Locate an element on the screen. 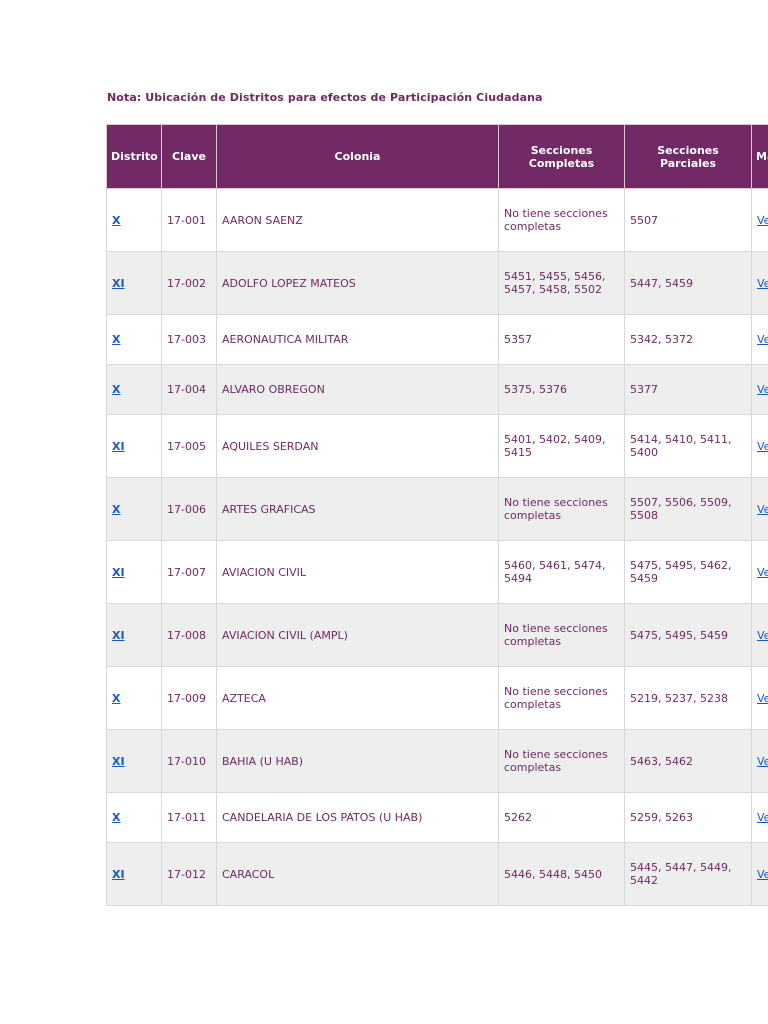 Image resolution: width=768 pixels, height=1024 pixels. cell-secciones-parciales: 5507 is located at coordinates (688, 220).